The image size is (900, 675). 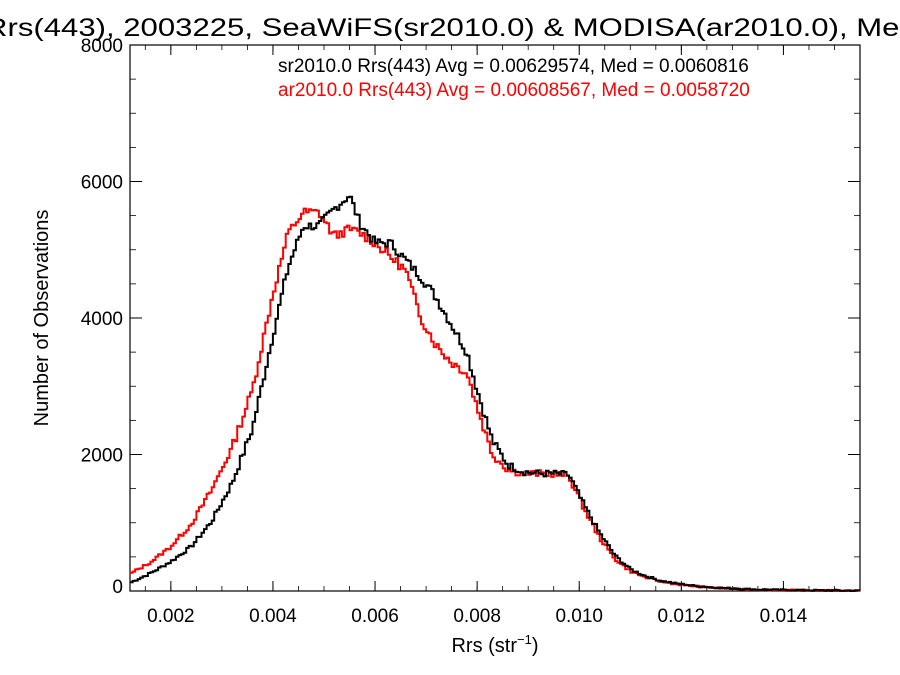 I want to click on y-tick-label: 6000, so click(x=102, y=183).